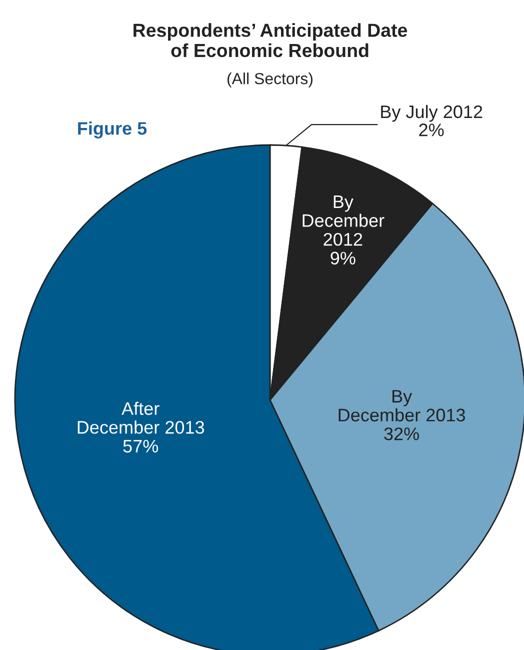 This screenshot has width=524, height=650. I want to click on chart-title: Respondents’ Anticipated Date of Economic Rebound, so click(271, 40).